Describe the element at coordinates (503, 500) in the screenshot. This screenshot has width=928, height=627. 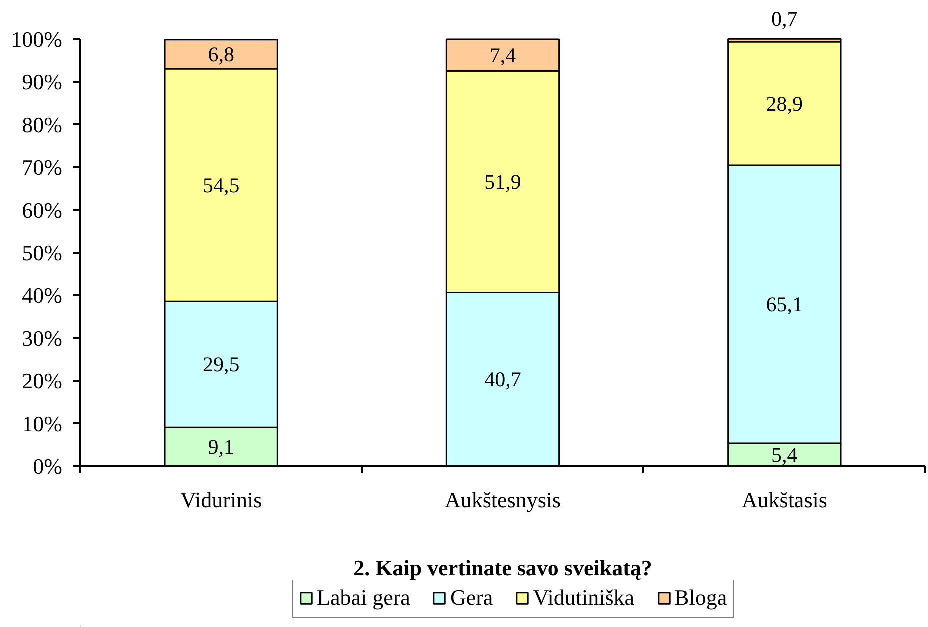
I see `x-tick-label: Aukštesnysis` at that location.